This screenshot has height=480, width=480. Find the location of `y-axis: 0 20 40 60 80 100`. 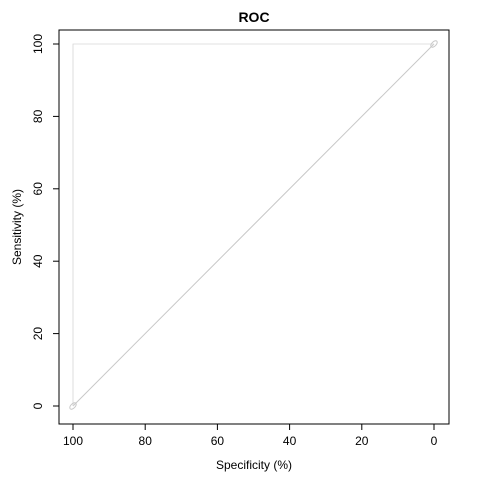

y-axis: 0 20 40 60 80 100 is located at coordinates (45, 221).